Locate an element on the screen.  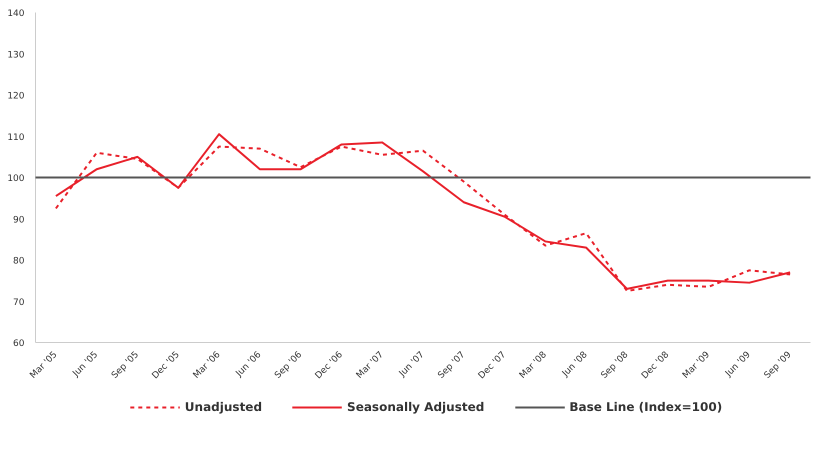
x-tick-label: Dec '08 is located at coordinates (656, 366).